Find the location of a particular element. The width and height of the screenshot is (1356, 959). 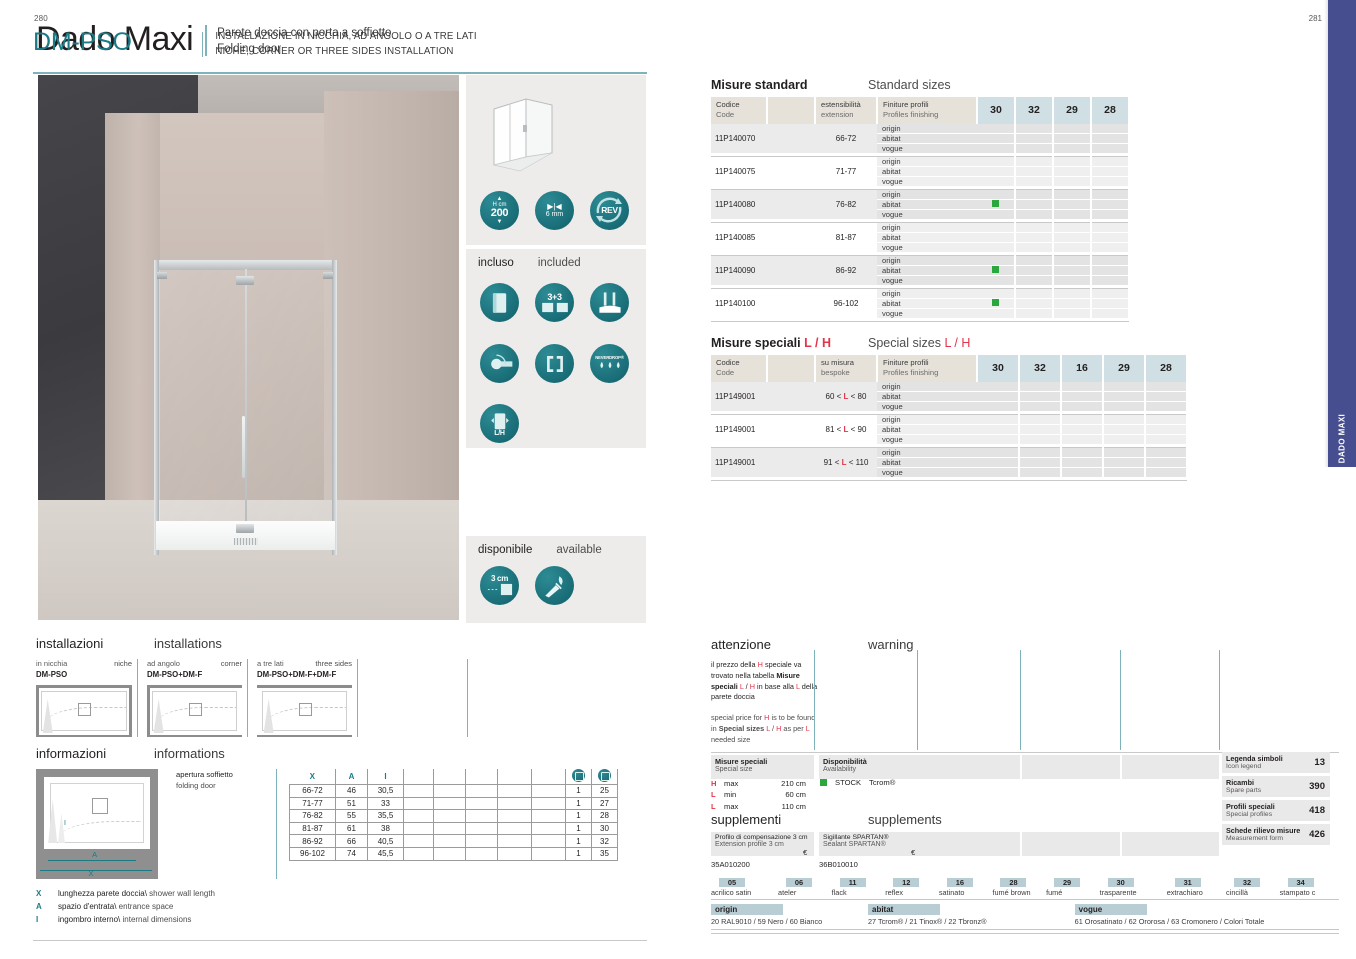

glass-swatch-06: 06 ateler is located at coordinates (805, 887).